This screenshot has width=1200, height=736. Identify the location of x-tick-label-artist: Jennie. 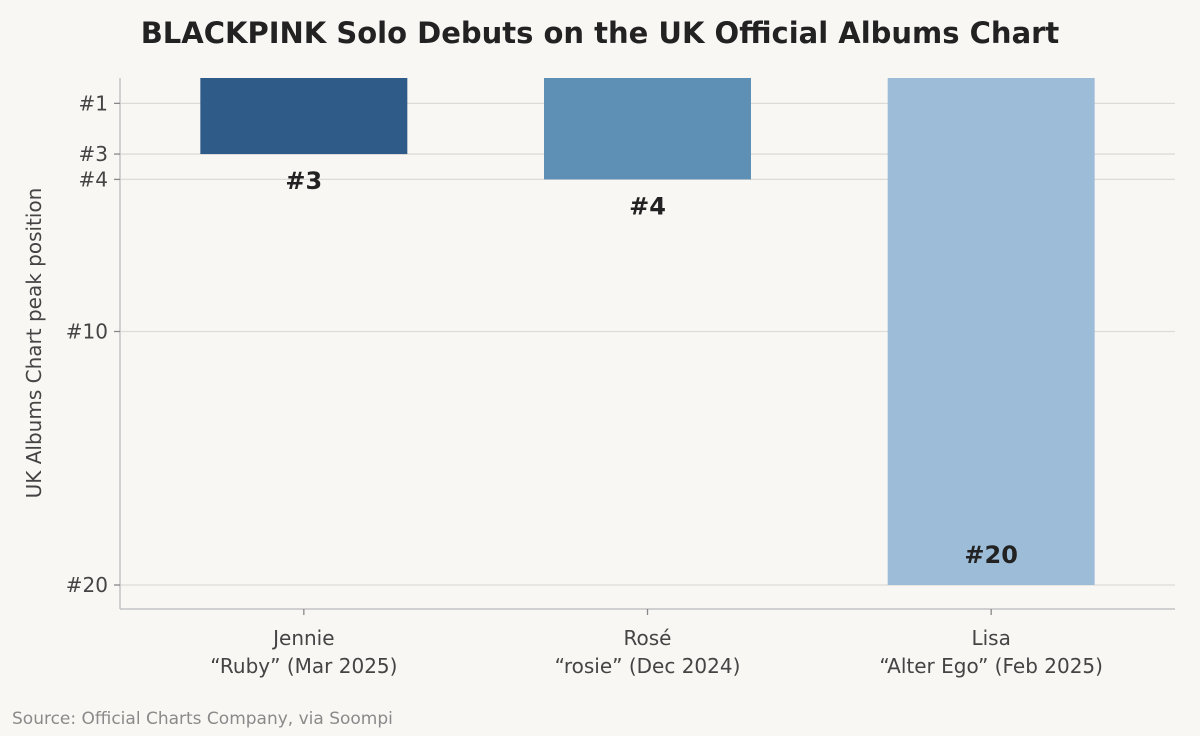
(302, 638).